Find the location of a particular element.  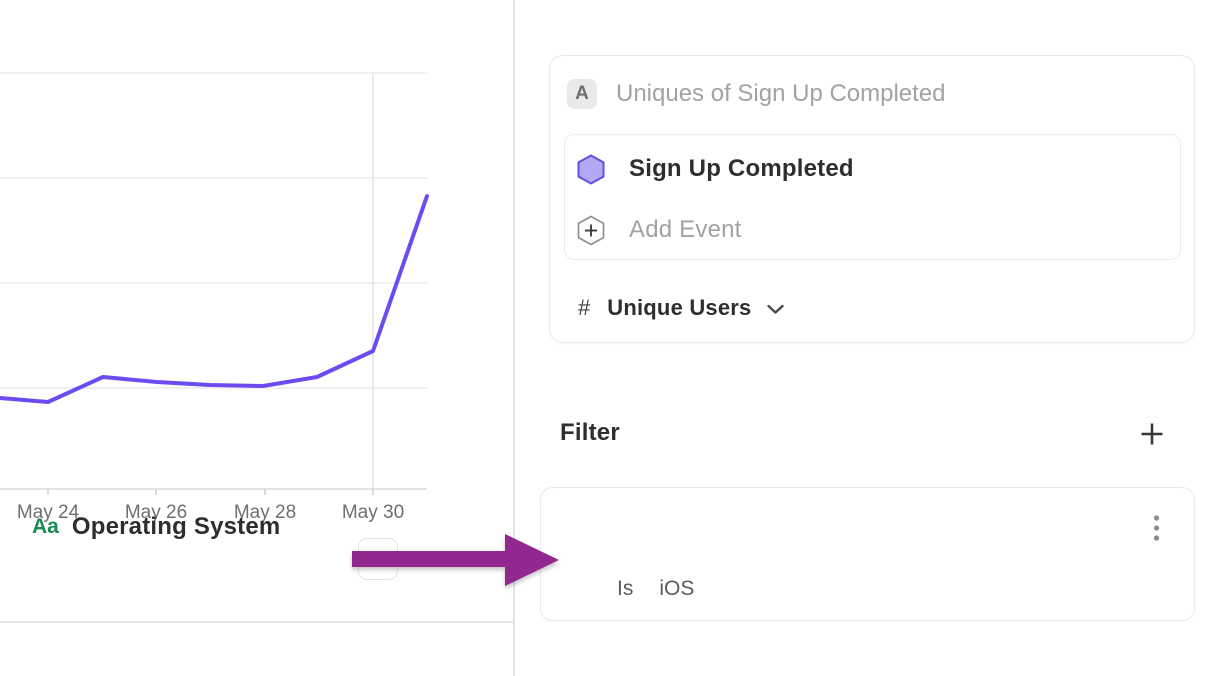

filter-operator: Is is located at coordinates (625, 588).